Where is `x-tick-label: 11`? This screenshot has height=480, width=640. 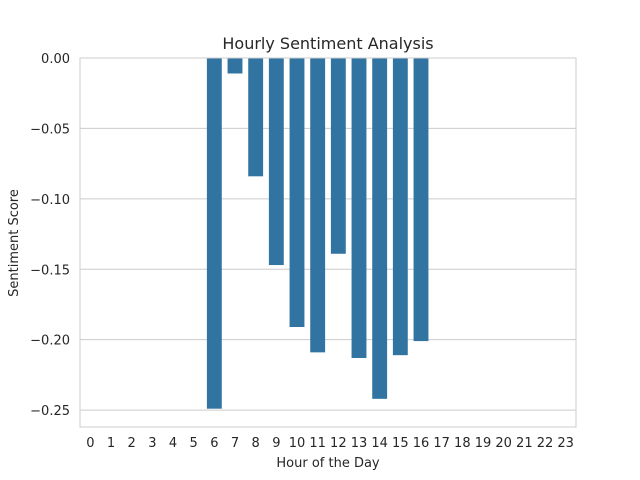
x-tick-label: 11 is located at coordinates (317, 443).